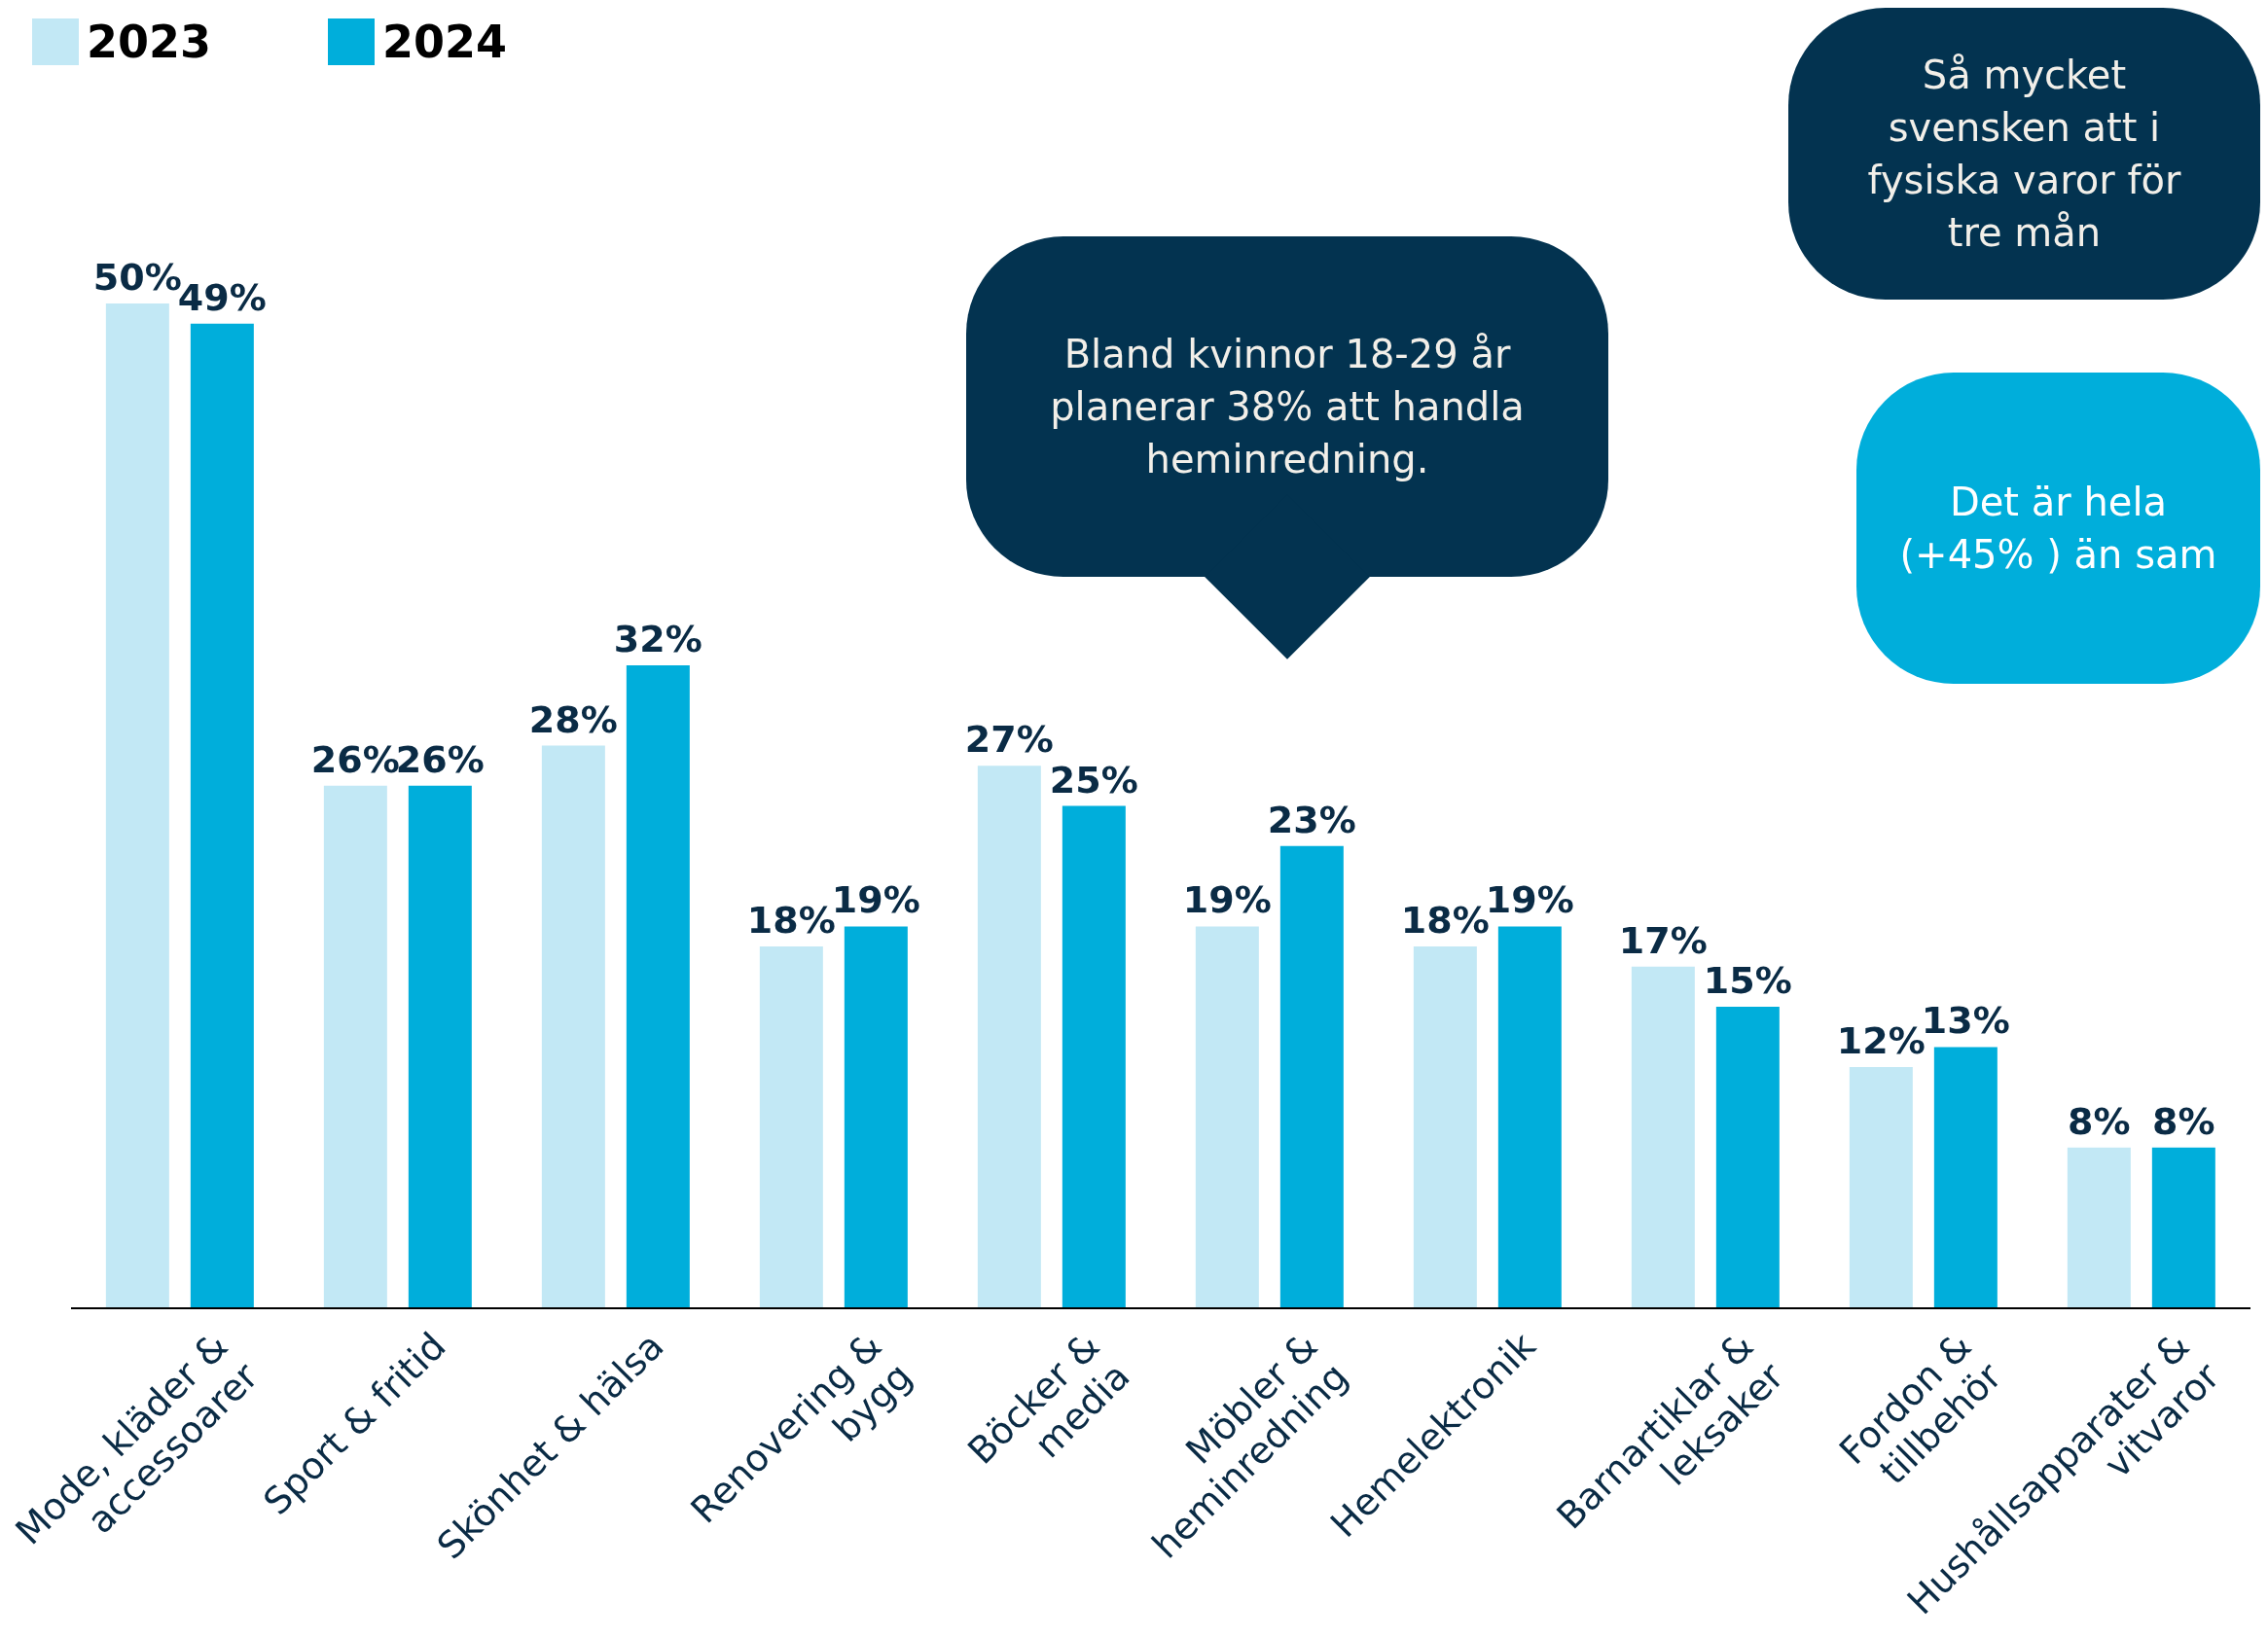 This screenshot has width=2268, height=1639. What do you see at coordinates (573, 719) in the screenshot?
I see `data-label: 28%` at bounding box center [573, 719].